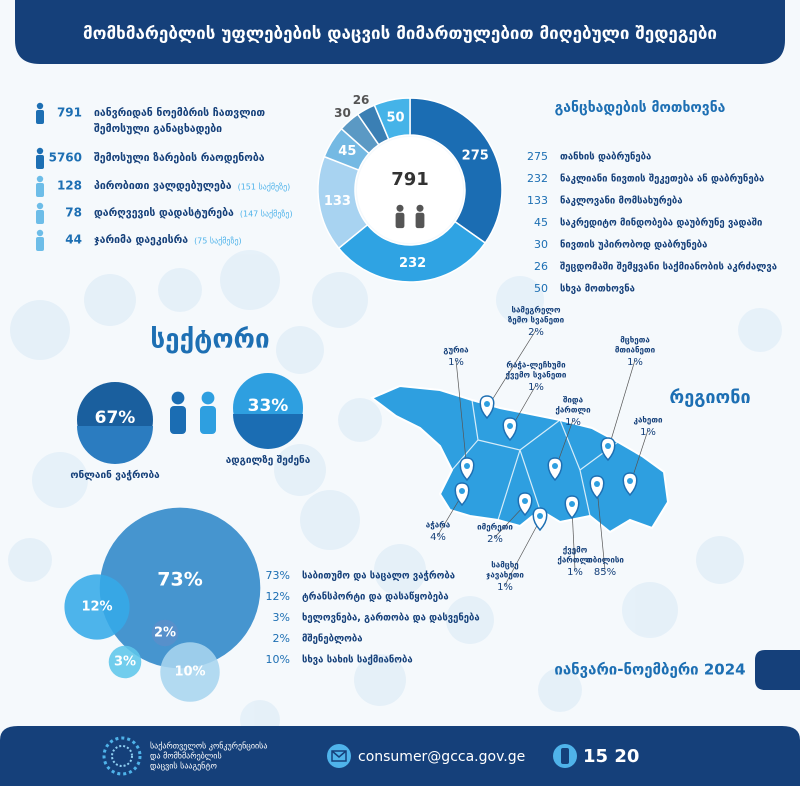 The image size is (800, 790). What do you see at coordinates (537, 156) in the screenshot?
I see `request-value: 275` at bounding box center [537, 156].